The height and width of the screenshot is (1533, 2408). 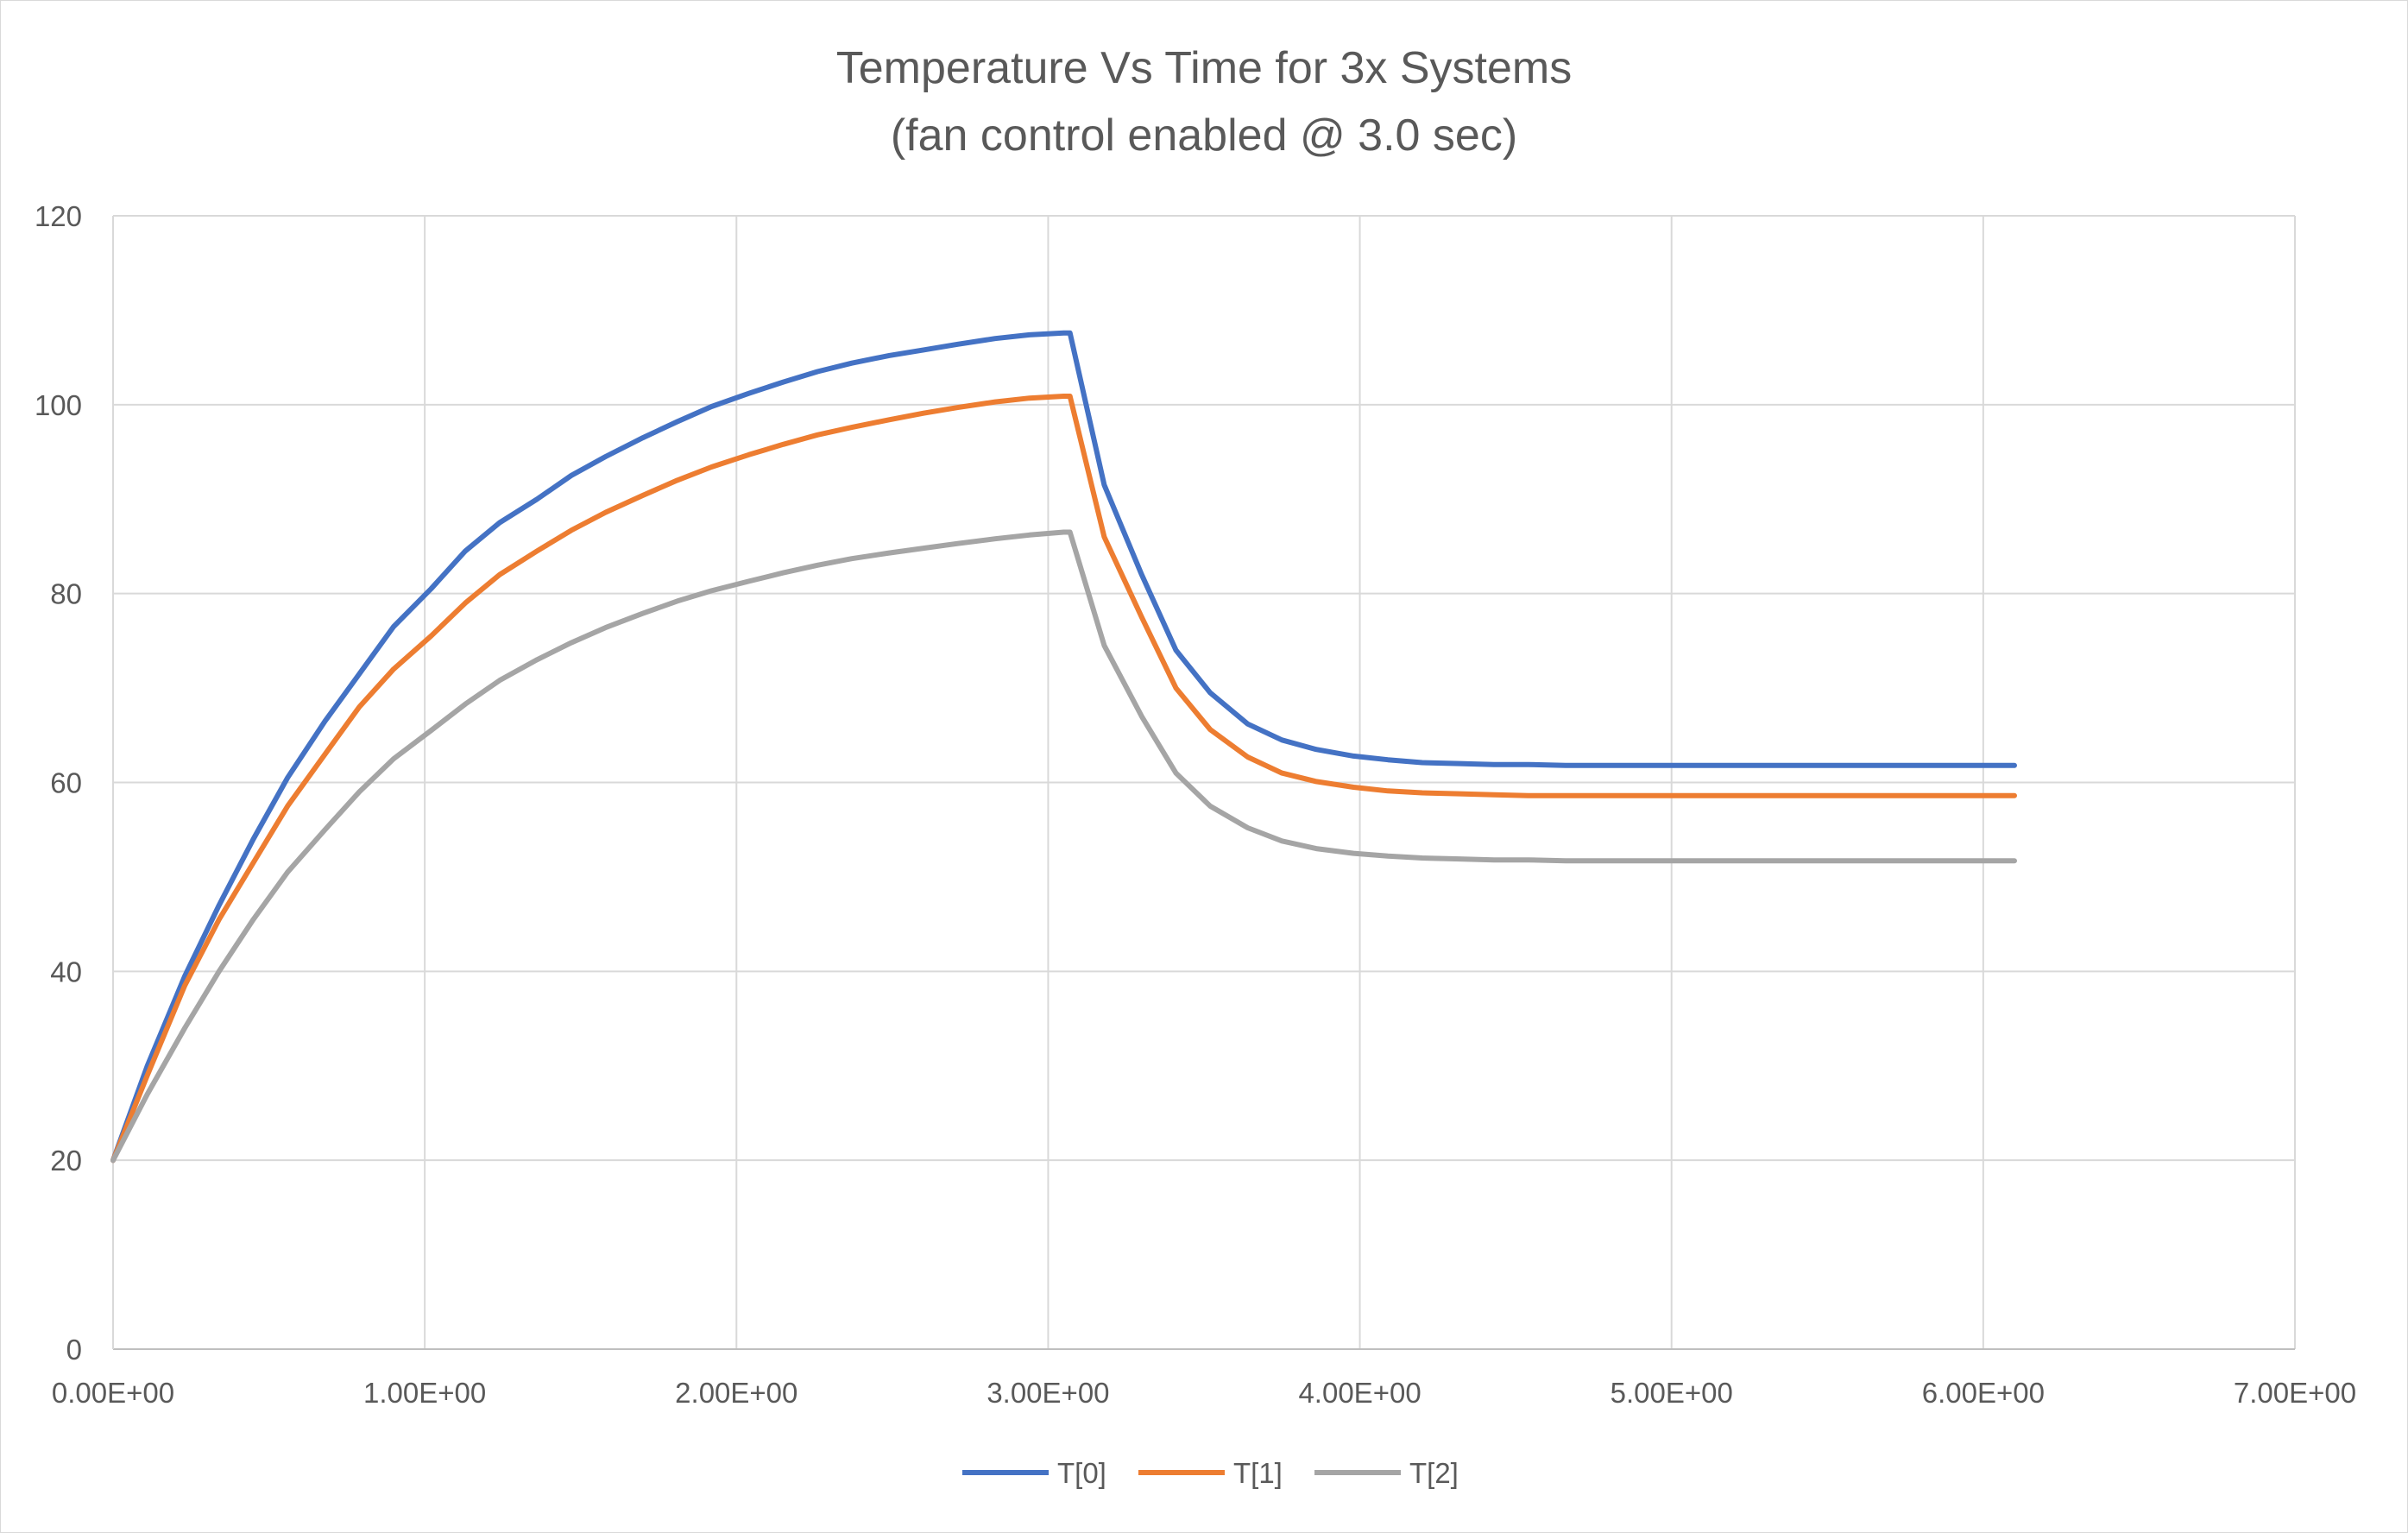 What do you see at coordinates (1048, 1393) in the screenshot?
I see `x-tick-label: 3.00E+00` at bounding box center [1048, 1393].